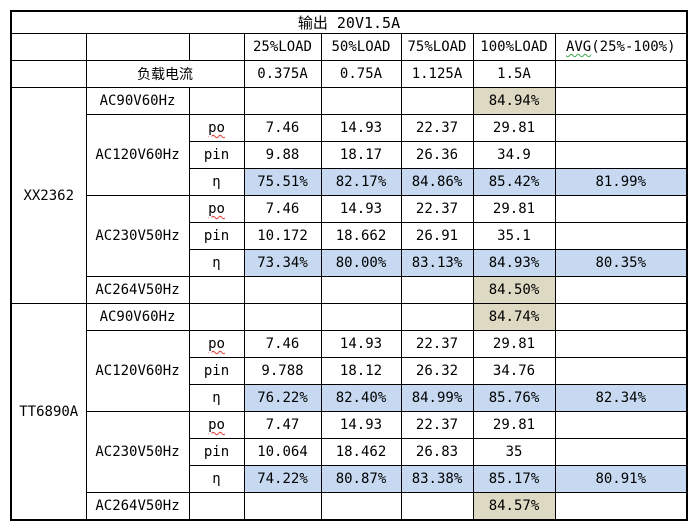  I want to click on pin-value: 9.88, so click(282, 155).